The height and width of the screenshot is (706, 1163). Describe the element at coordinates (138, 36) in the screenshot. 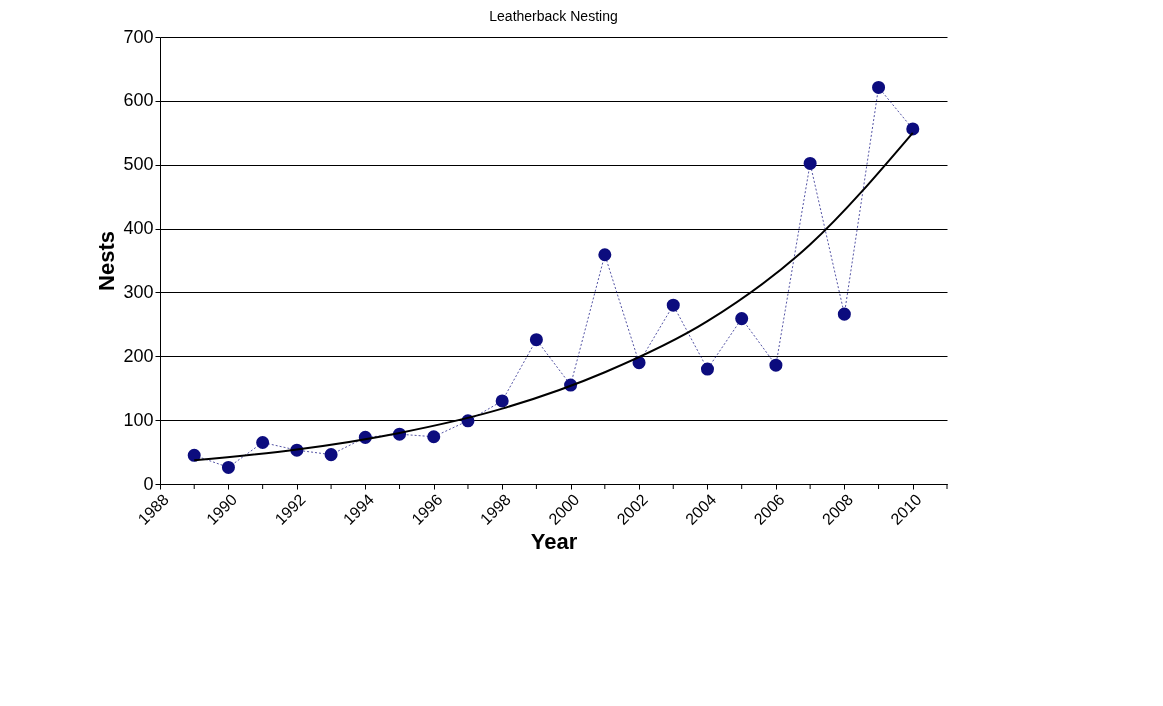

I see `y-tick-label: 700` at that location.